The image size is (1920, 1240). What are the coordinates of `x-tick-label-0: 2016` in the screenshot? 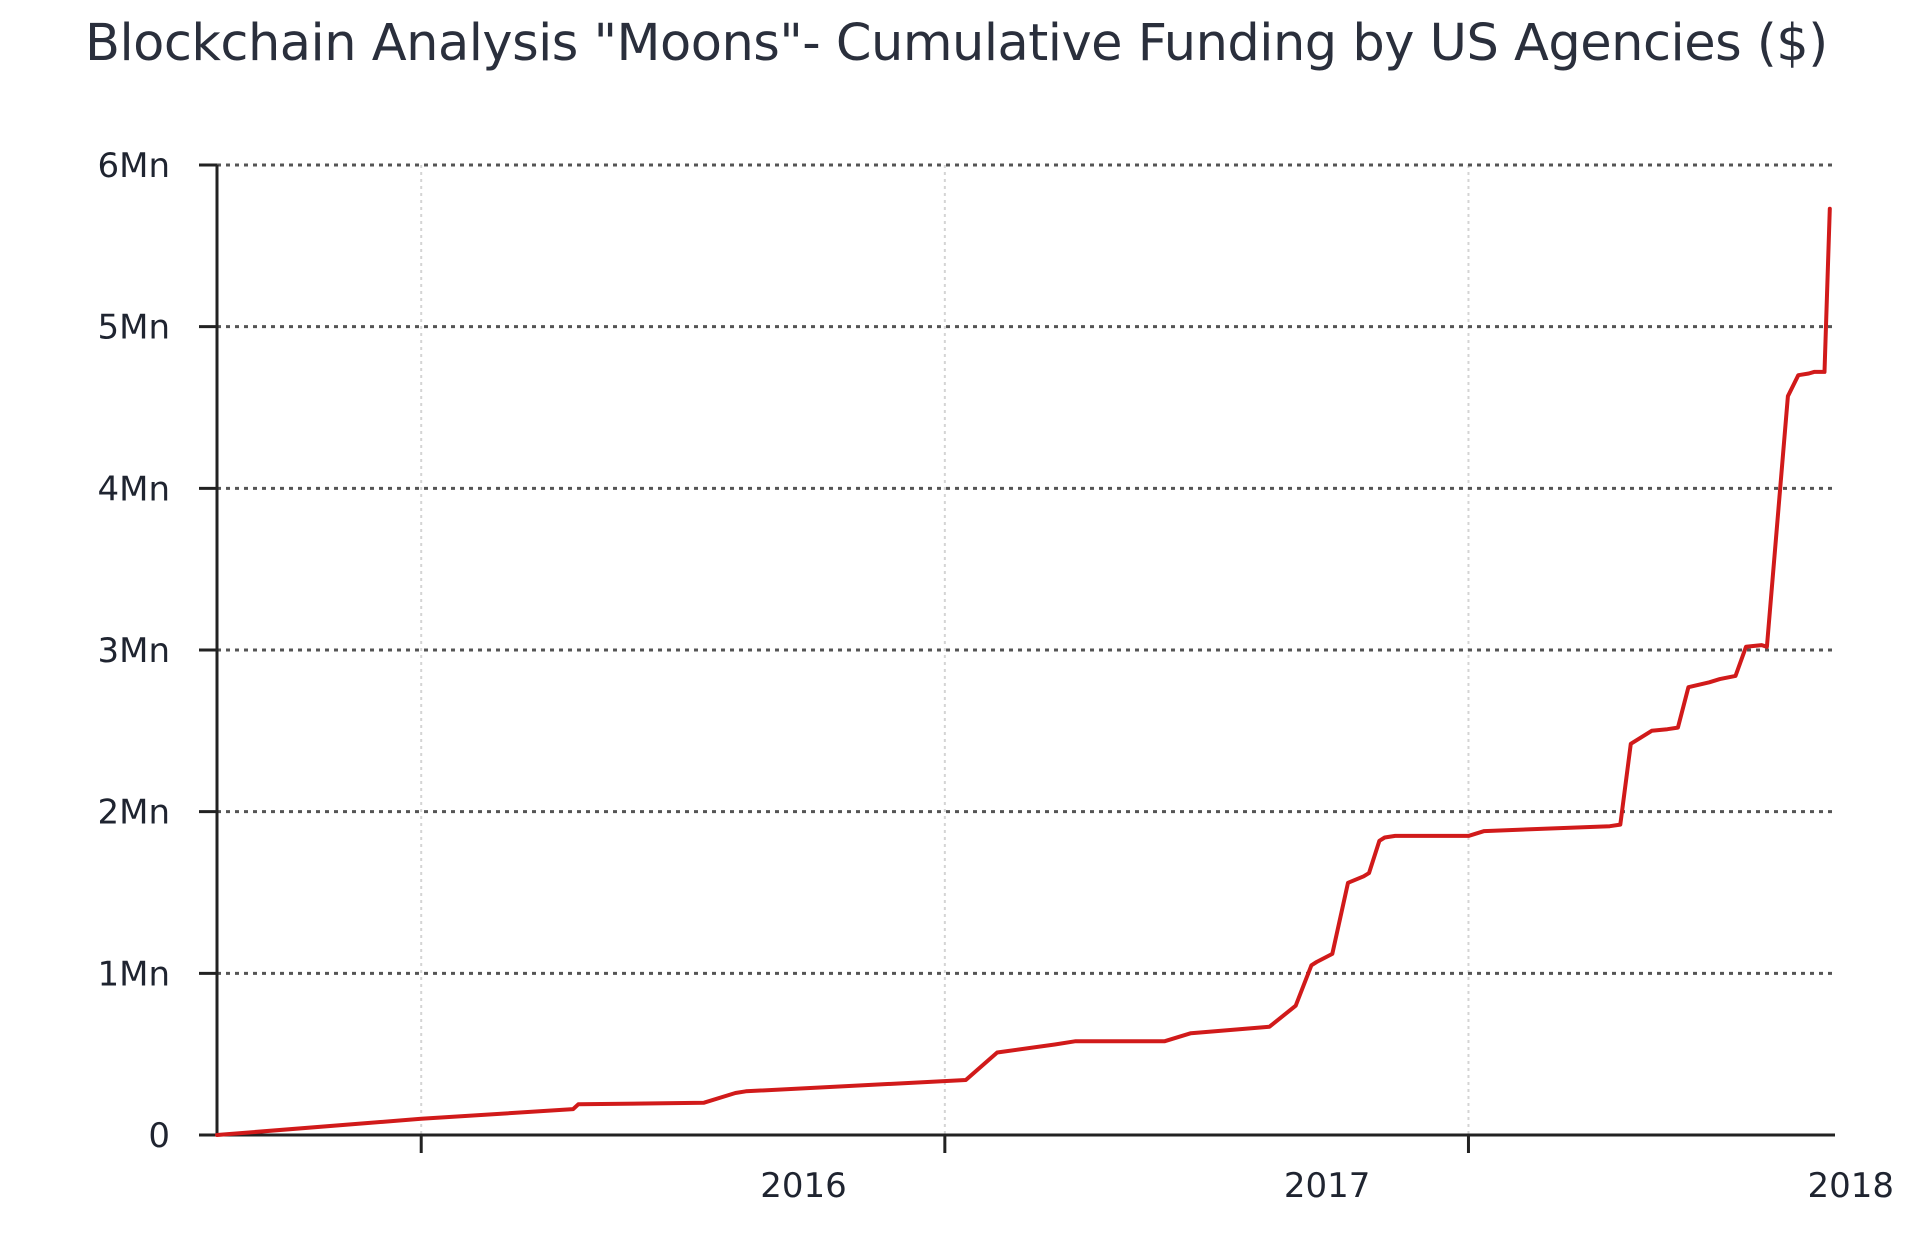 It's located at (803, 1186).